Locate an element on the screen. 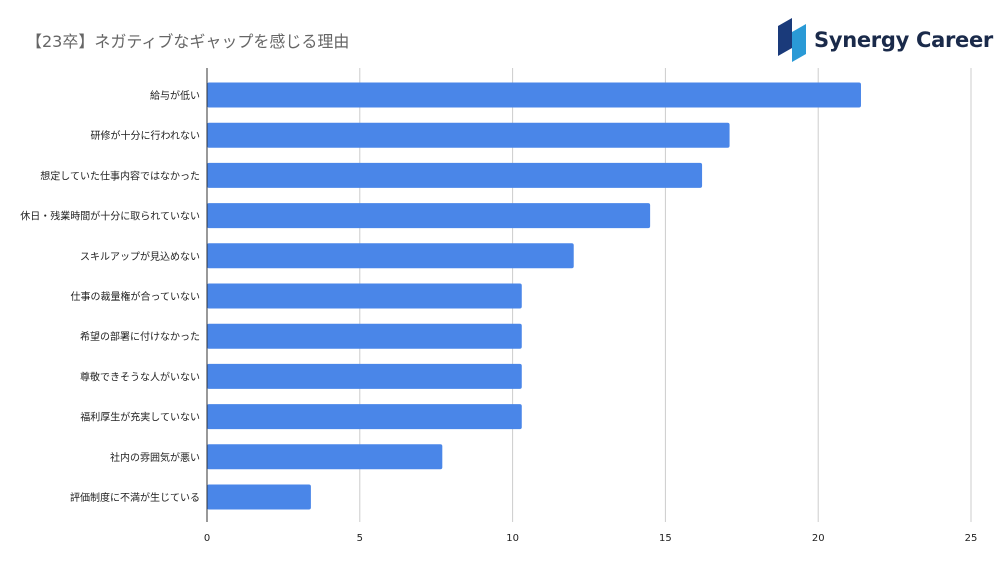  x-tick-label: 20 is located at coordinates (818, 538).